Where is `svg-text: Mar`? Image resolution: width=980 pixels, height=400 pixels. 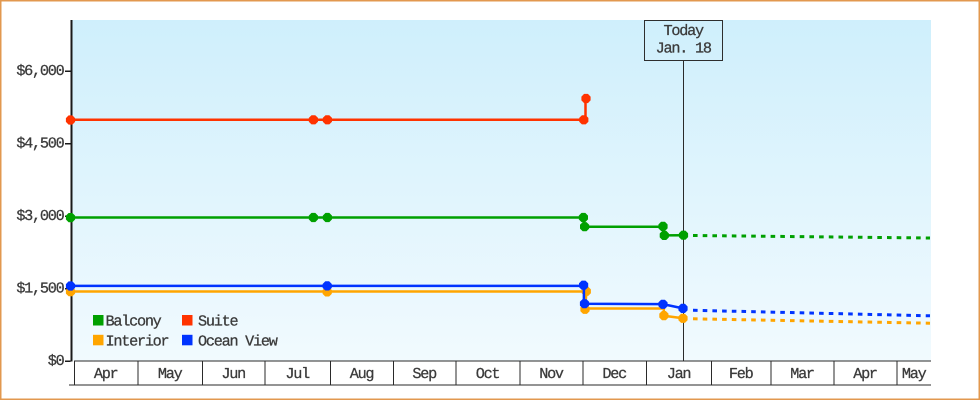
svg-text: Mar is located at coordinates (802, 374).